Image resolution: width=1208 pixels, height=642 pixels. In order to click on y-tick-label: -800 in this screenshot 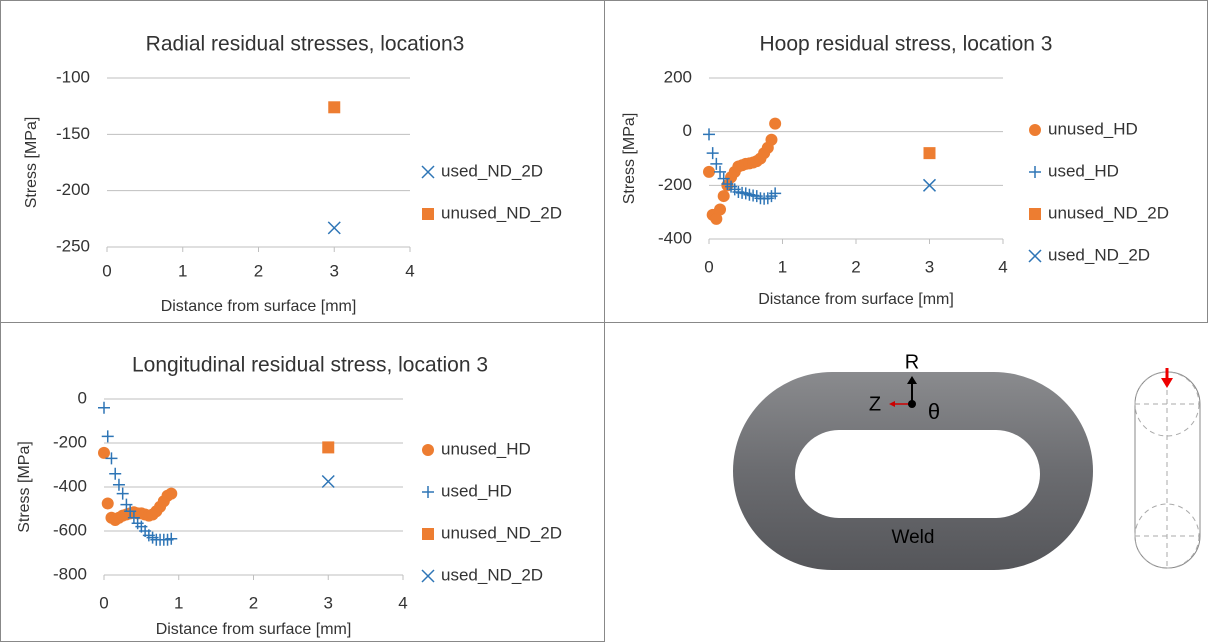, I will do `click(70, 573)`.